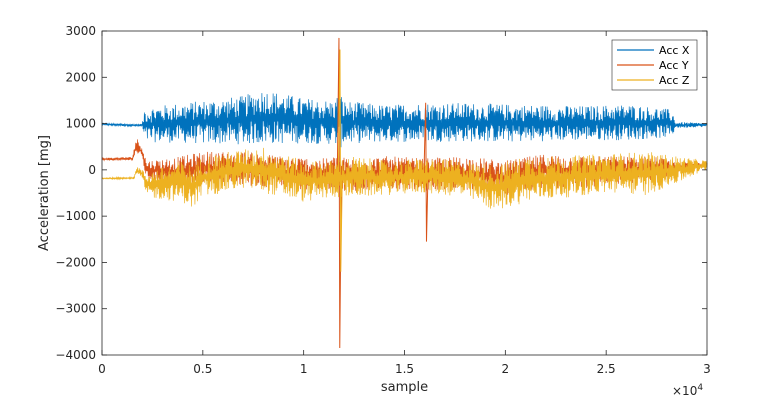 Image resolution: width=781 pixels, height=400 pixels. Describe the element at coordinates (674, 50) in the screenshot. I see `legend-label: Acc X` at that location.